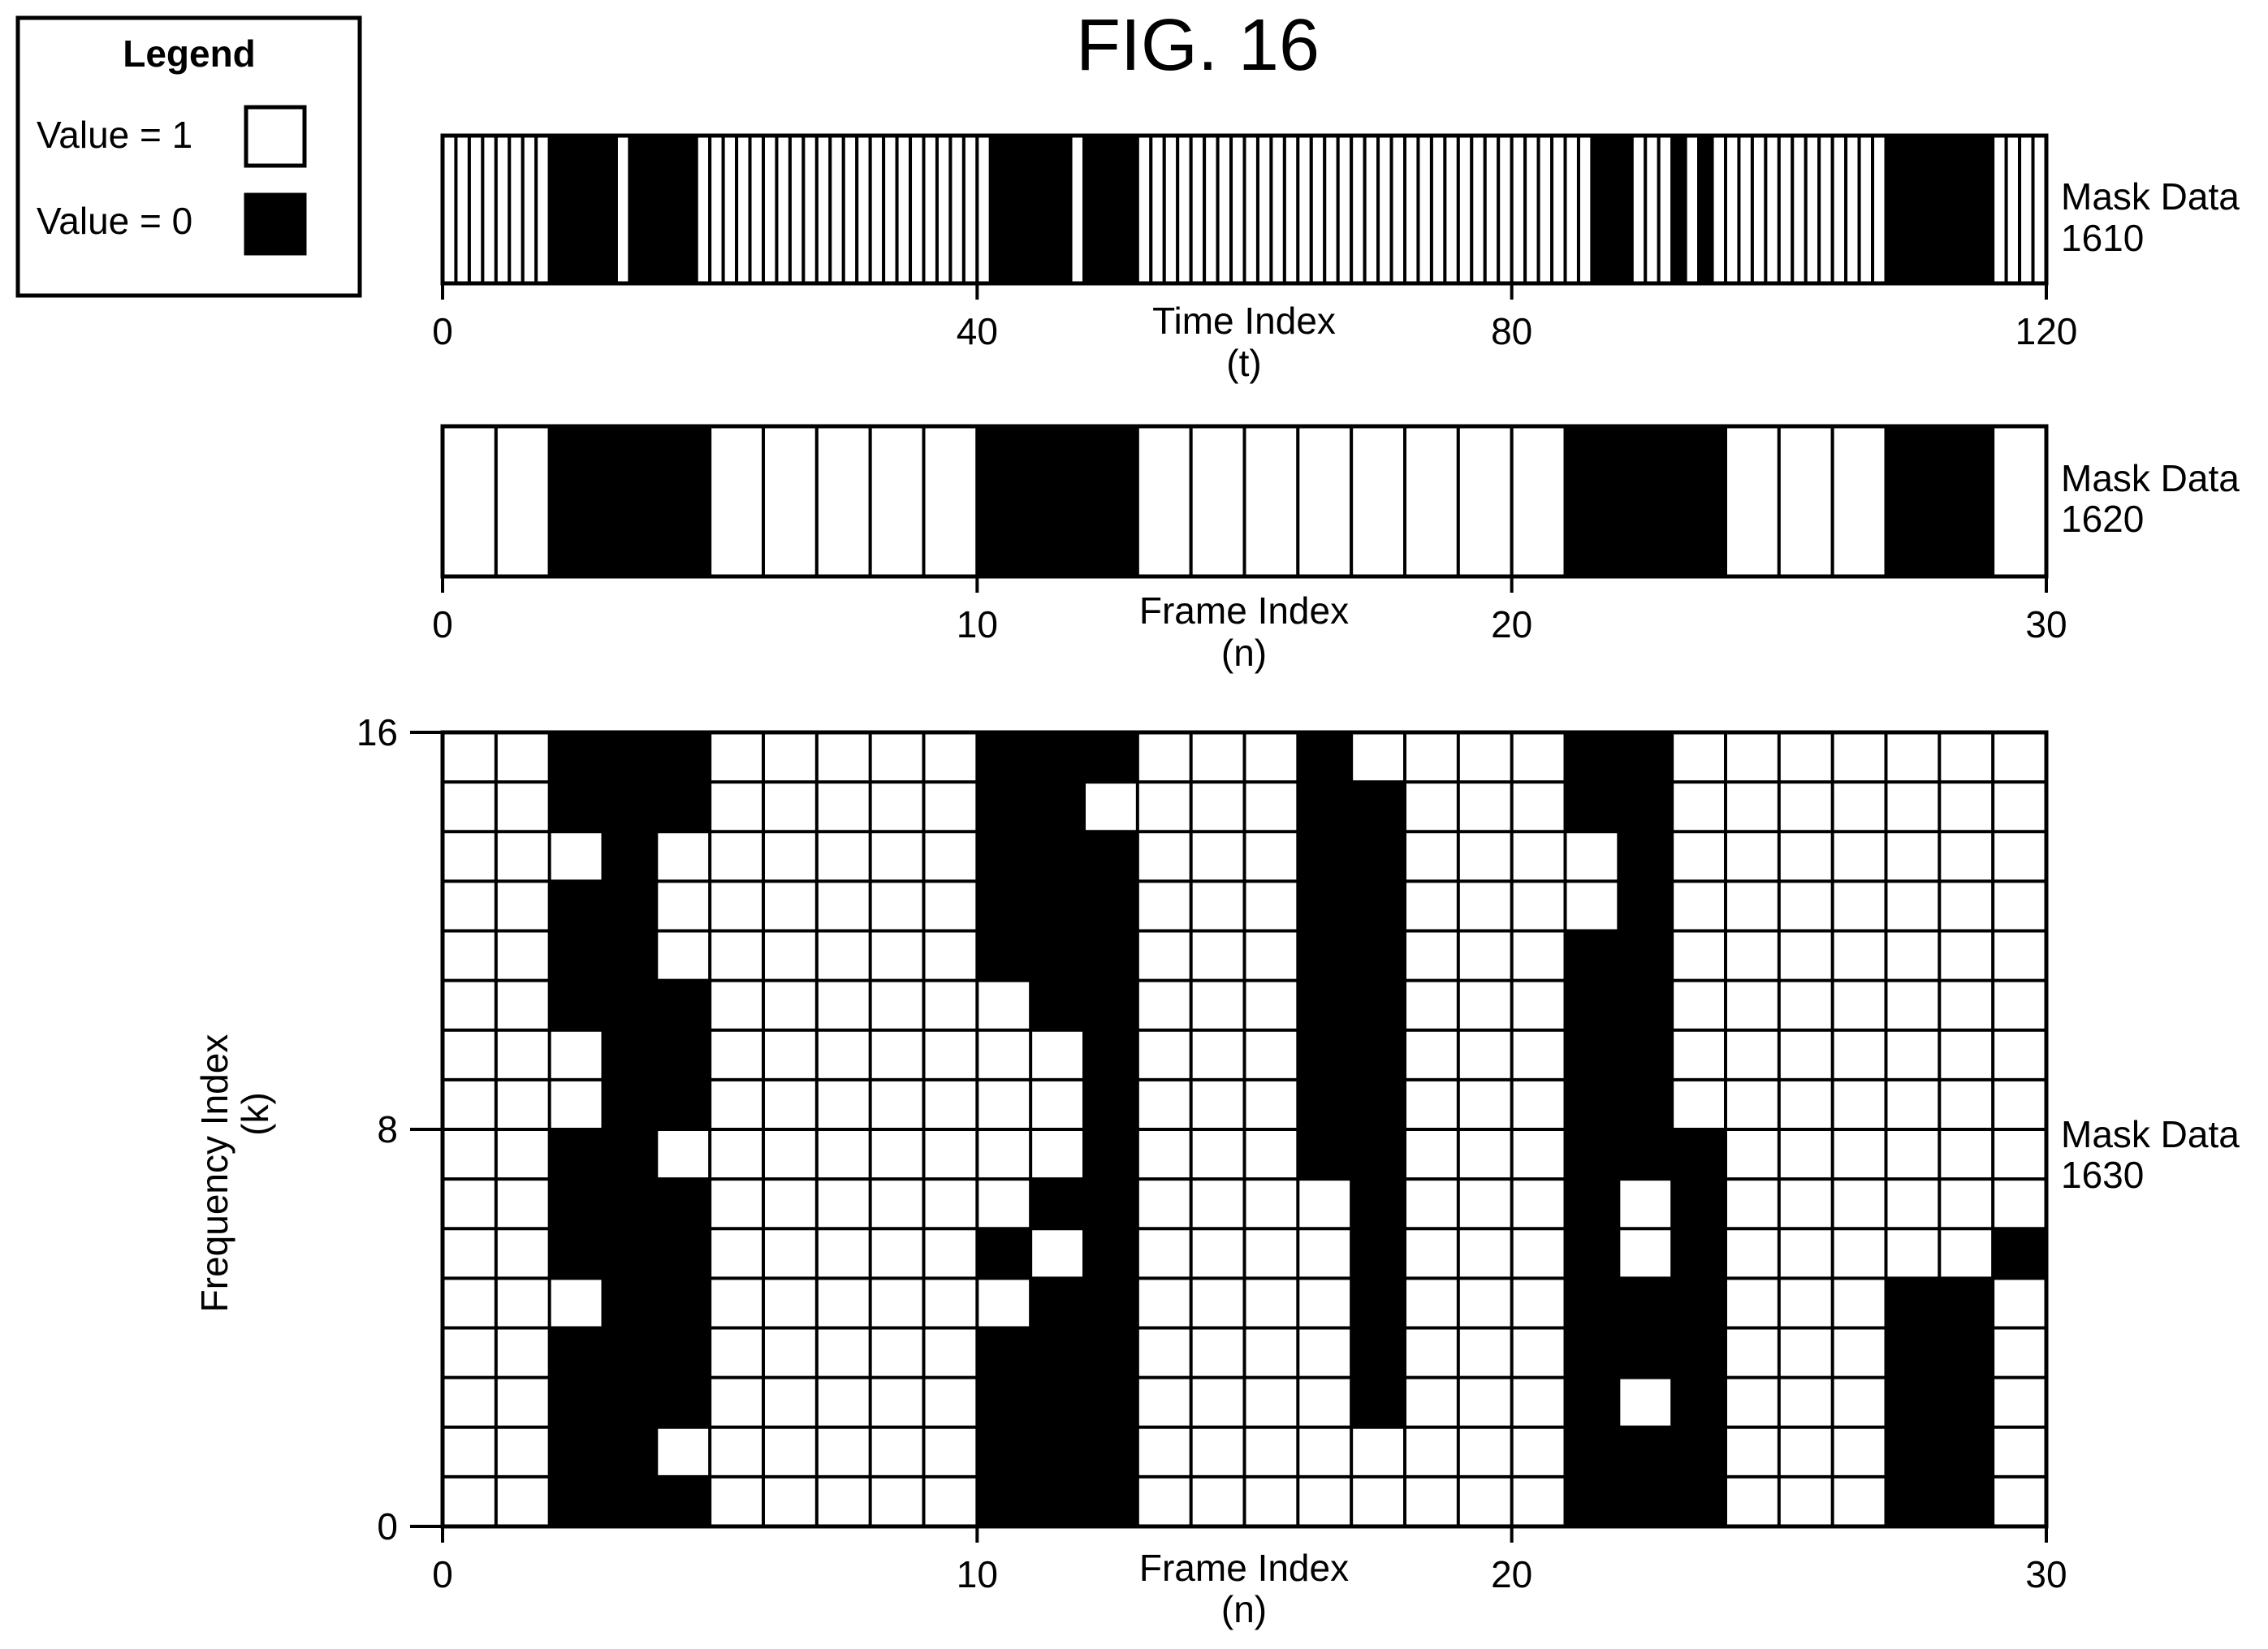 This screenshot has height=1649, width=2268. What do you see at coordinates (1244, 321) in the screenshot?
I see `mask-1610-xlabel: Time Index` at bounding box center [1244, 321].